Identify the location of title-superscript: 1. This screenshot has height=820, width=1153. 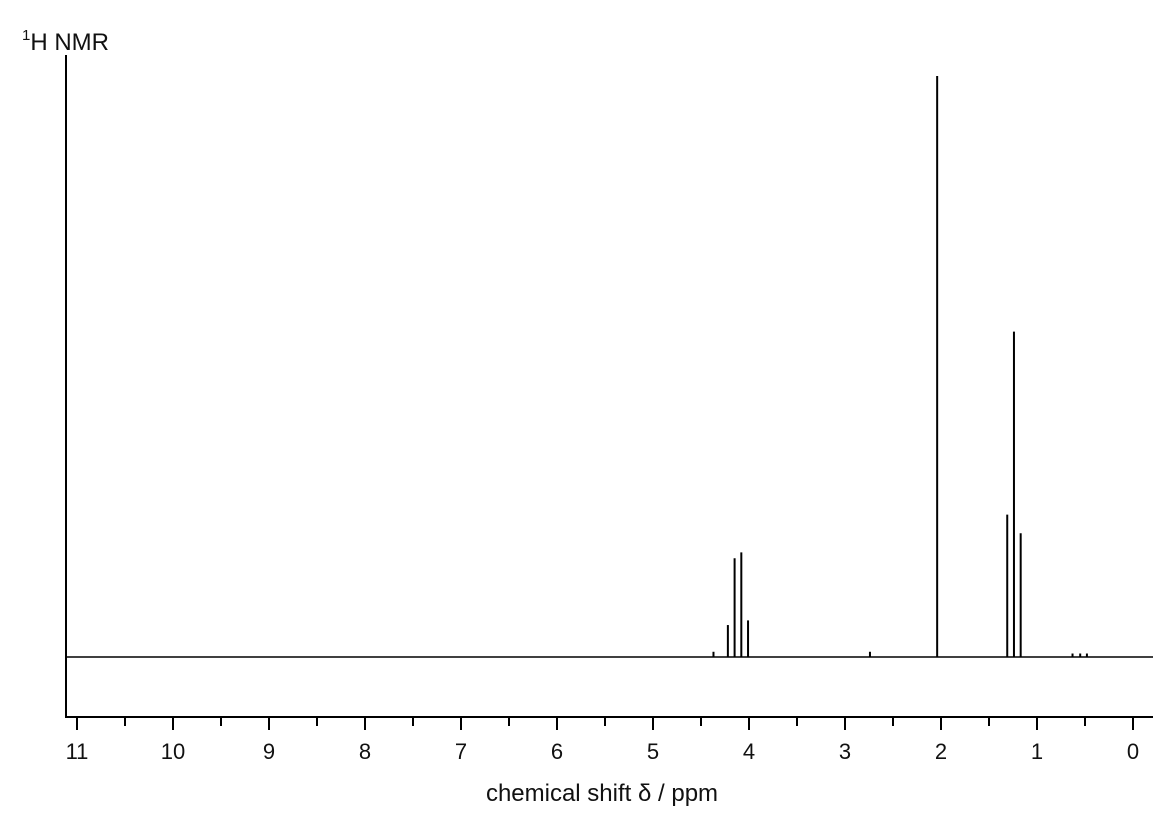
(26, 35).